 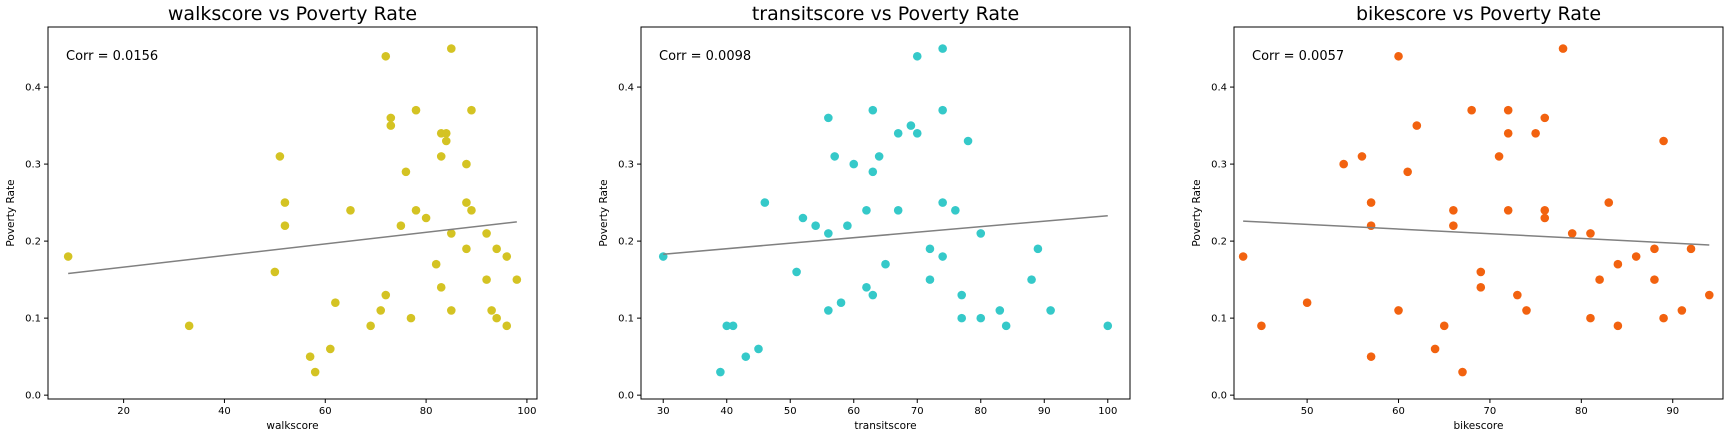 I want to click on x-tick-label: 60, so click(x=325, y=411).